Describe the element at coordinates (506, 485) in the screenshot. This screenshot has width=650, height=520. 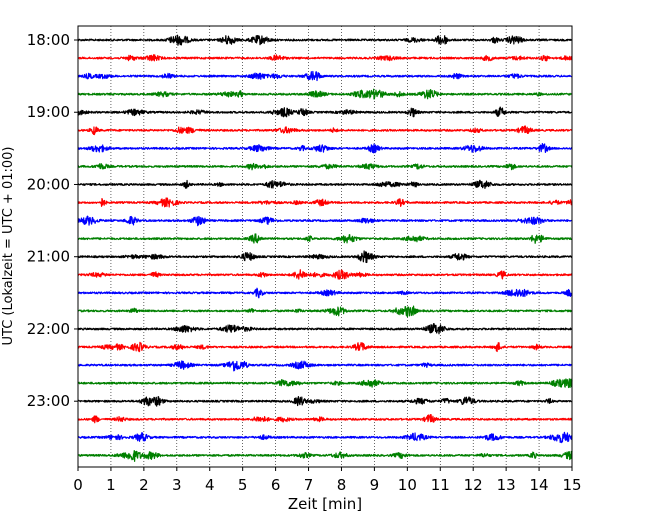
I see `x-tick-label: 13` at that location.